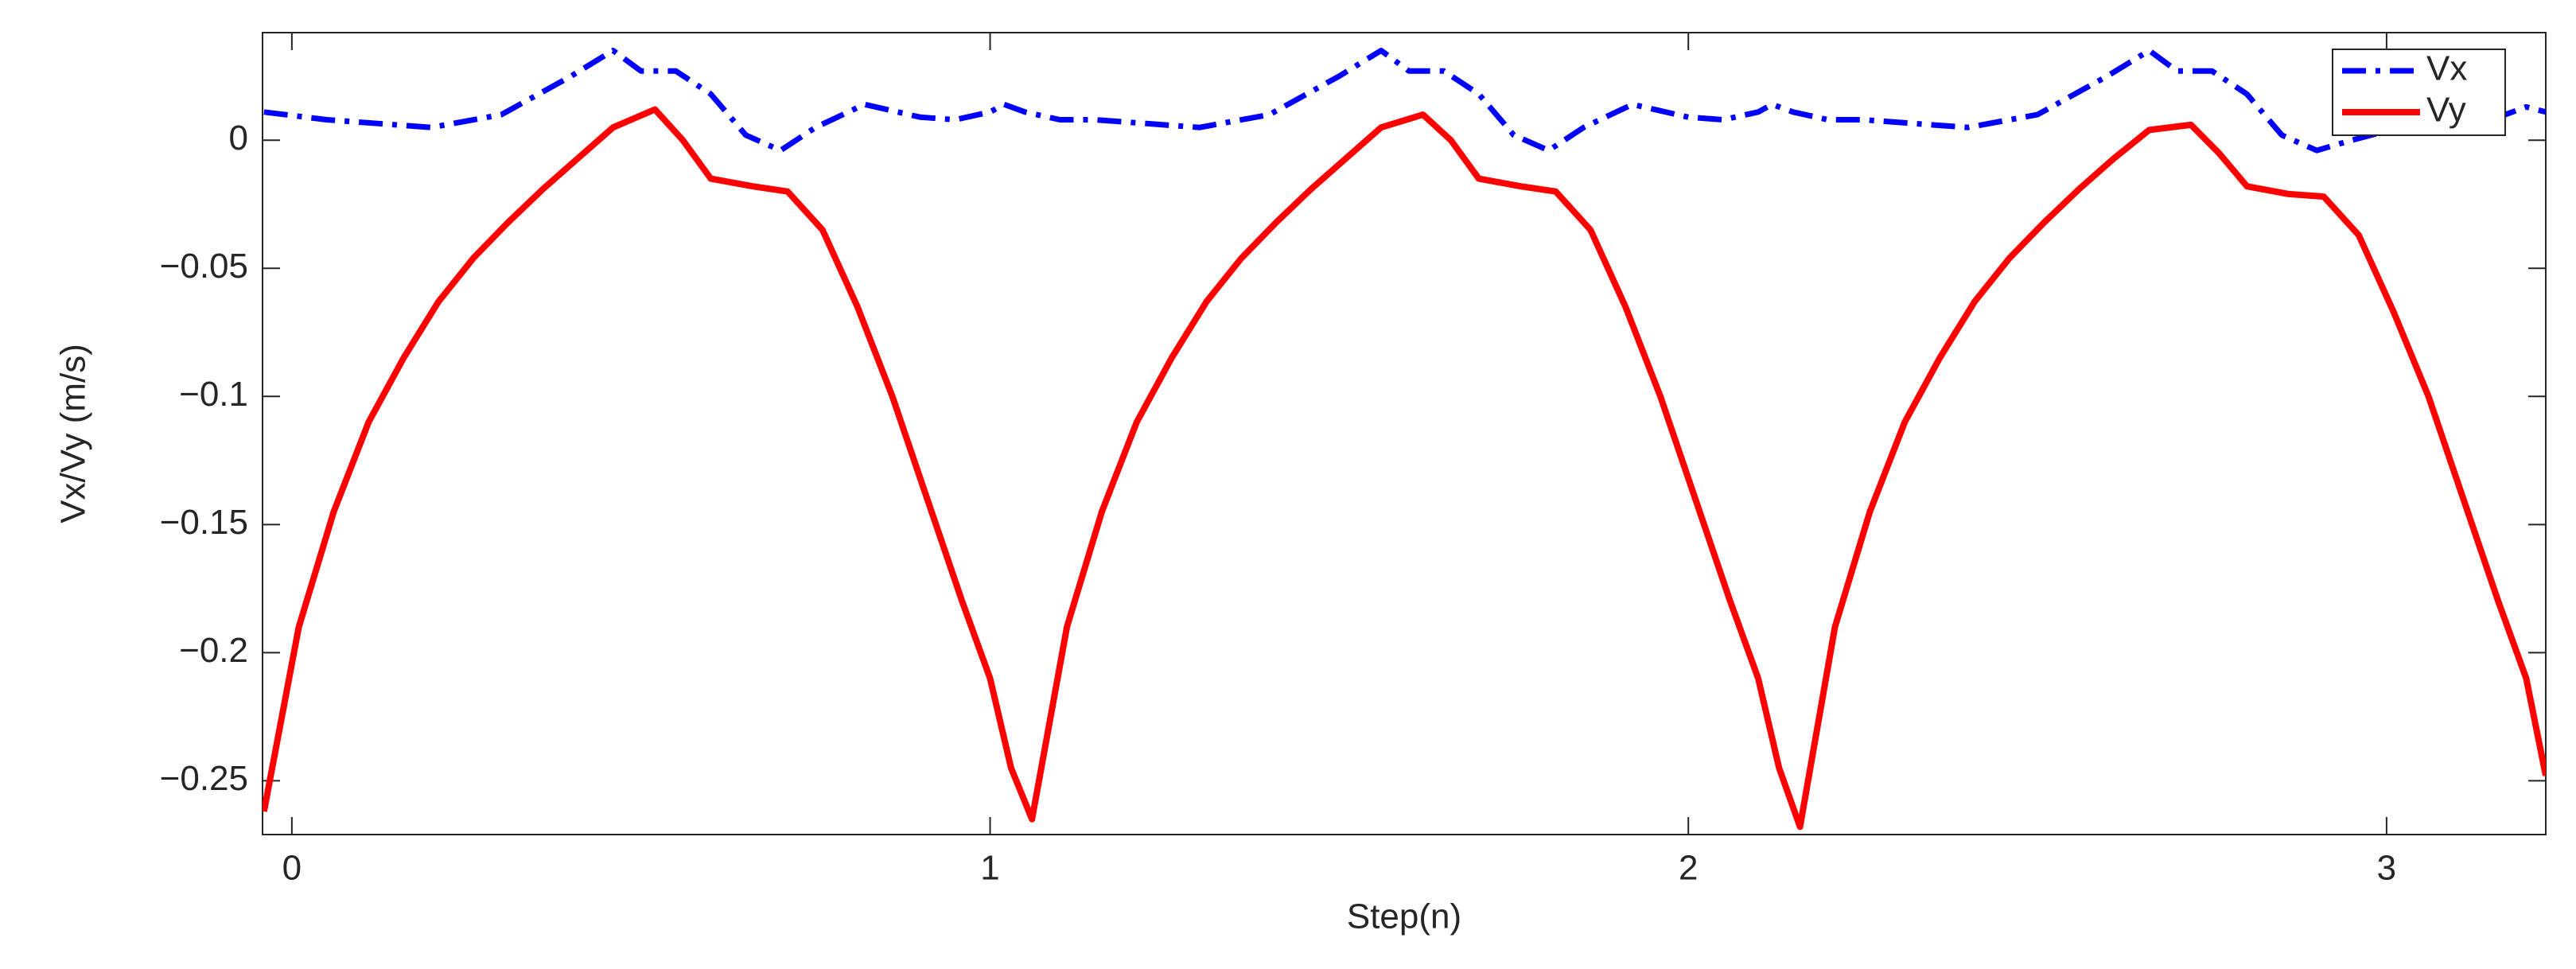 The image size is (2576, 969). I want to click on x-axis-label: Step(n), so click(1404, 917).